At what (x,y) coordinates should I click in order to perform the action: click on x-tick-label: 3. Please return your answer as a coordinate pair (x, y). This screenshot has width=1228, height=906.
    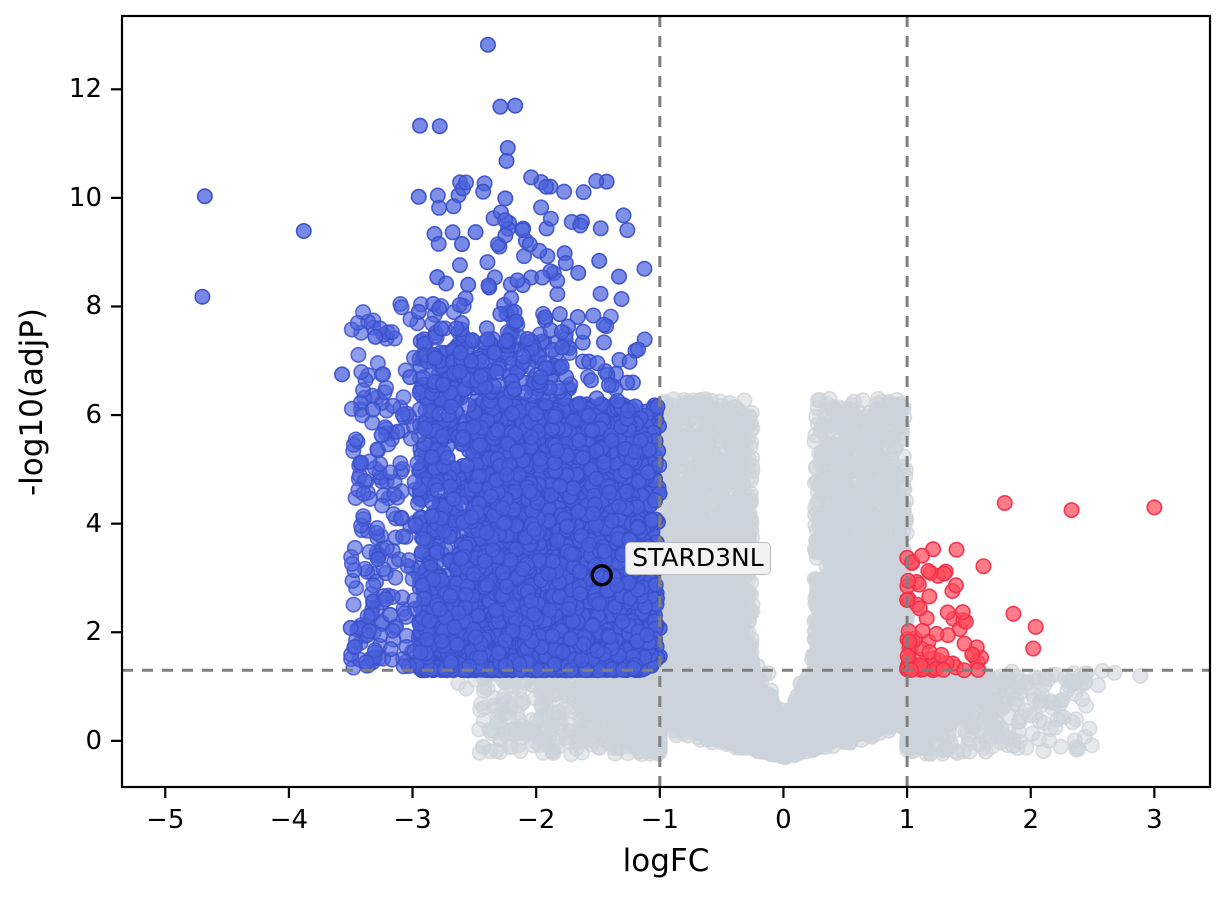
    Looking at the image, I should click on (1154, 820).